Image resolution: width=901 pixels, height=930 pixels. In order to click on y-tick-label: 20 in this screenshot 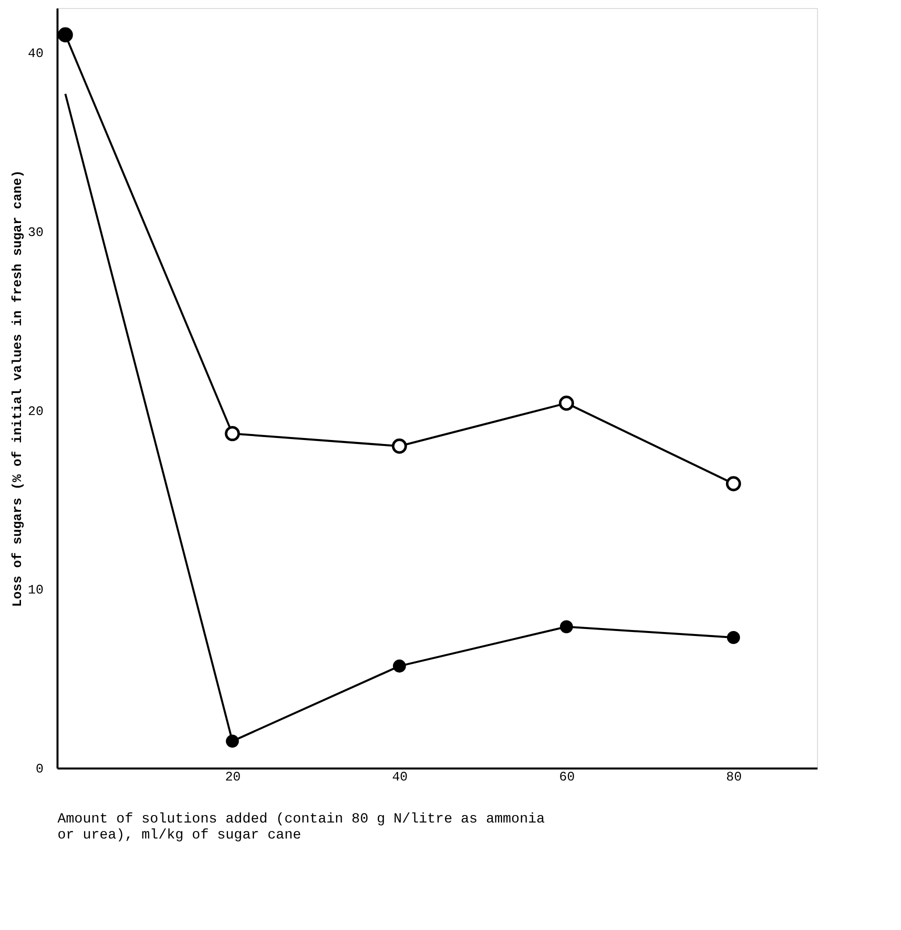, I will do `click(36, 411)`.